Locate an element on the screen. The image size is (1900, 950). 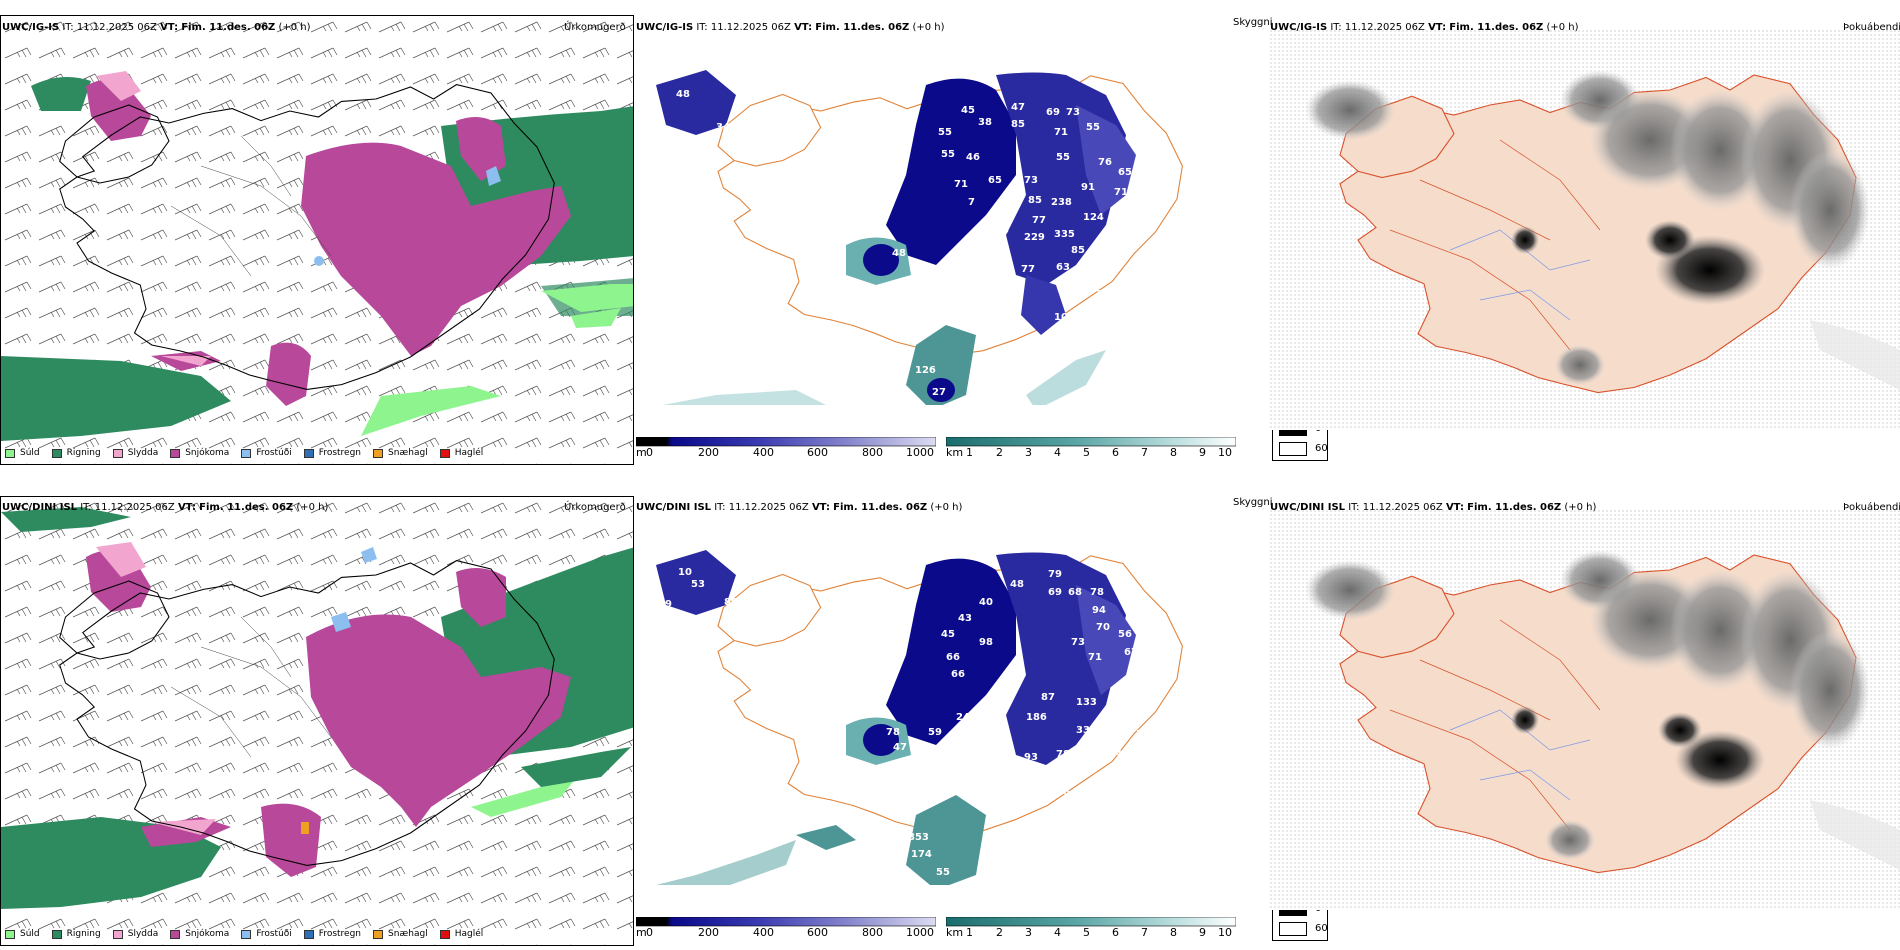
cloud-label: 34 is located at coordinates (723, 127).